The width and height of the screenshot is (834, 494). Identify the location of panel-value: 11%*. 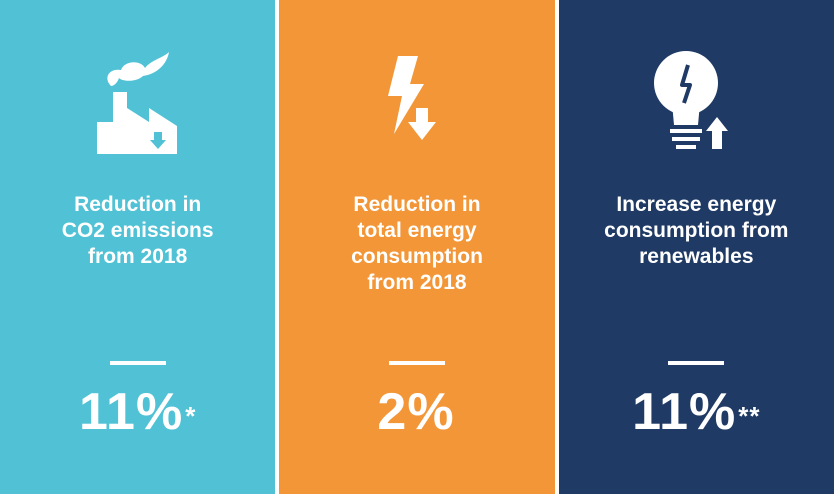
(137, 412).